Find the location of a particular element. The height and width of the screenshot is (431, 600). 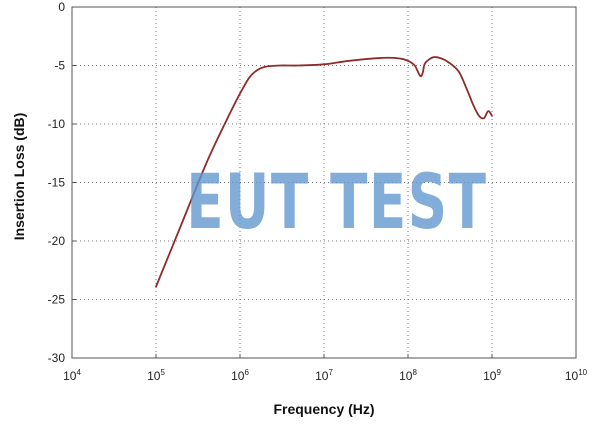

y-tick-label: -25 is located at coordinates (57, 300).